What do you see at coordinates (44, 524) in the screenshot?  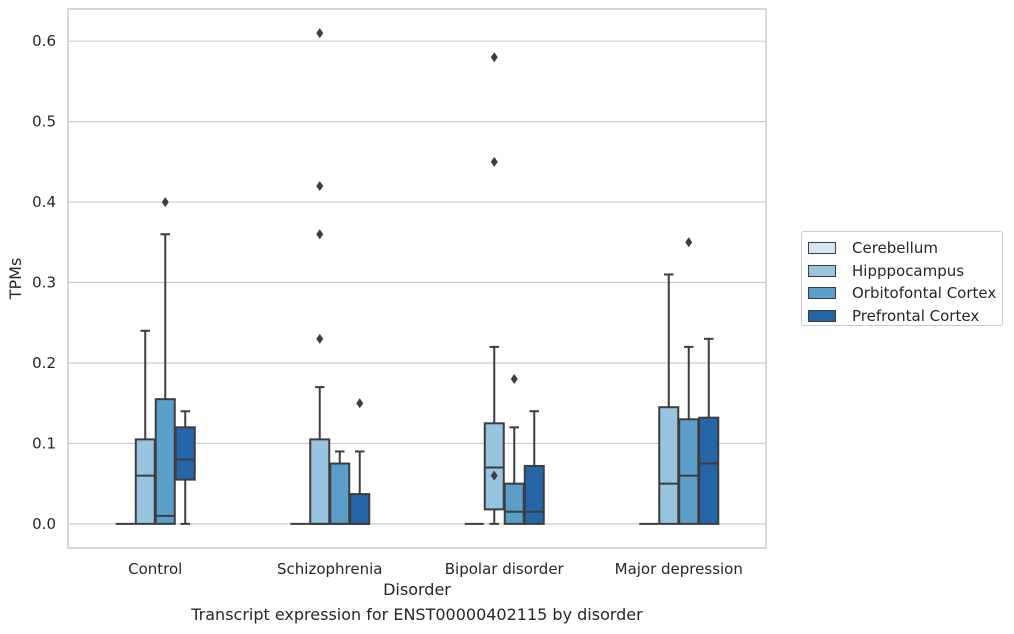 I see `y-tick-label: 0.0` at bounding box center [44, 524].